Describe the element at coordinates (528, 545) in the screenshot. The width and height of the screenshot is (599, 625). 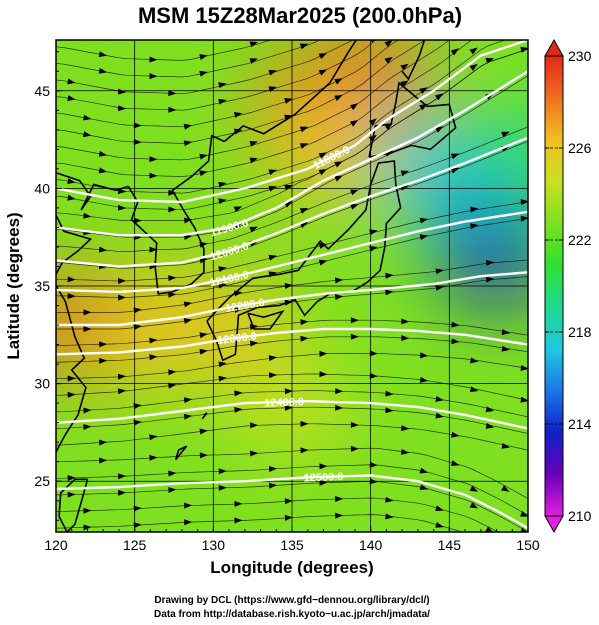
I see `x-tick-label: 150` at that location.